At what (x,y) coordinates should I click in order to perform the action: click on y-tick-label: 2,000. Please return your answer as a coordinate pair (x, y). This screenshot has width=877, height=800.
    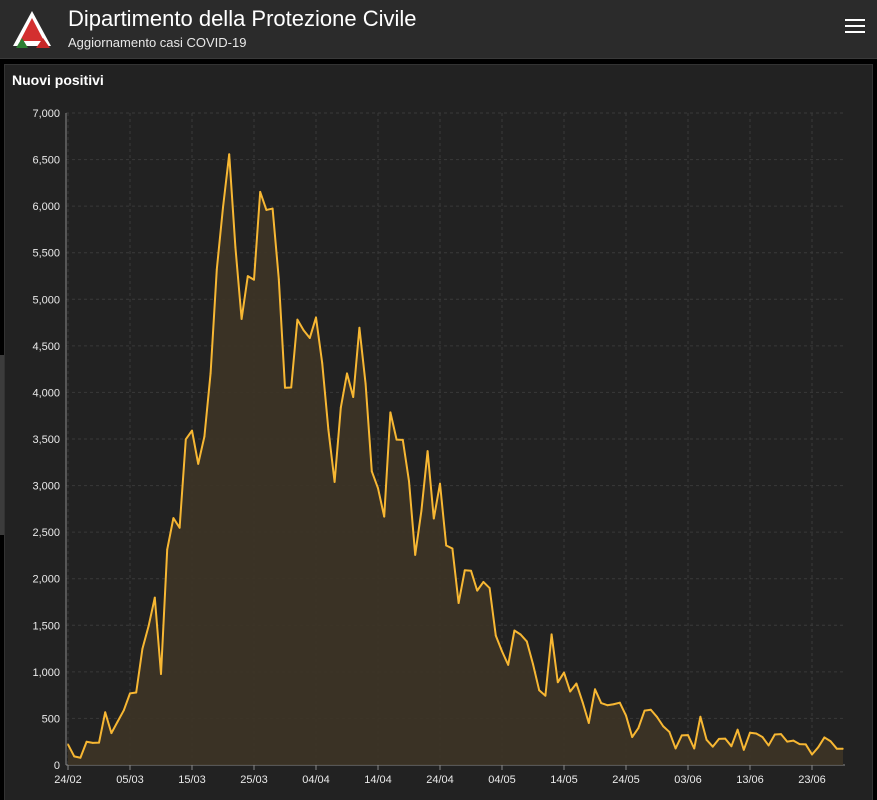
    Looking at the image, I should click on (46, 580).